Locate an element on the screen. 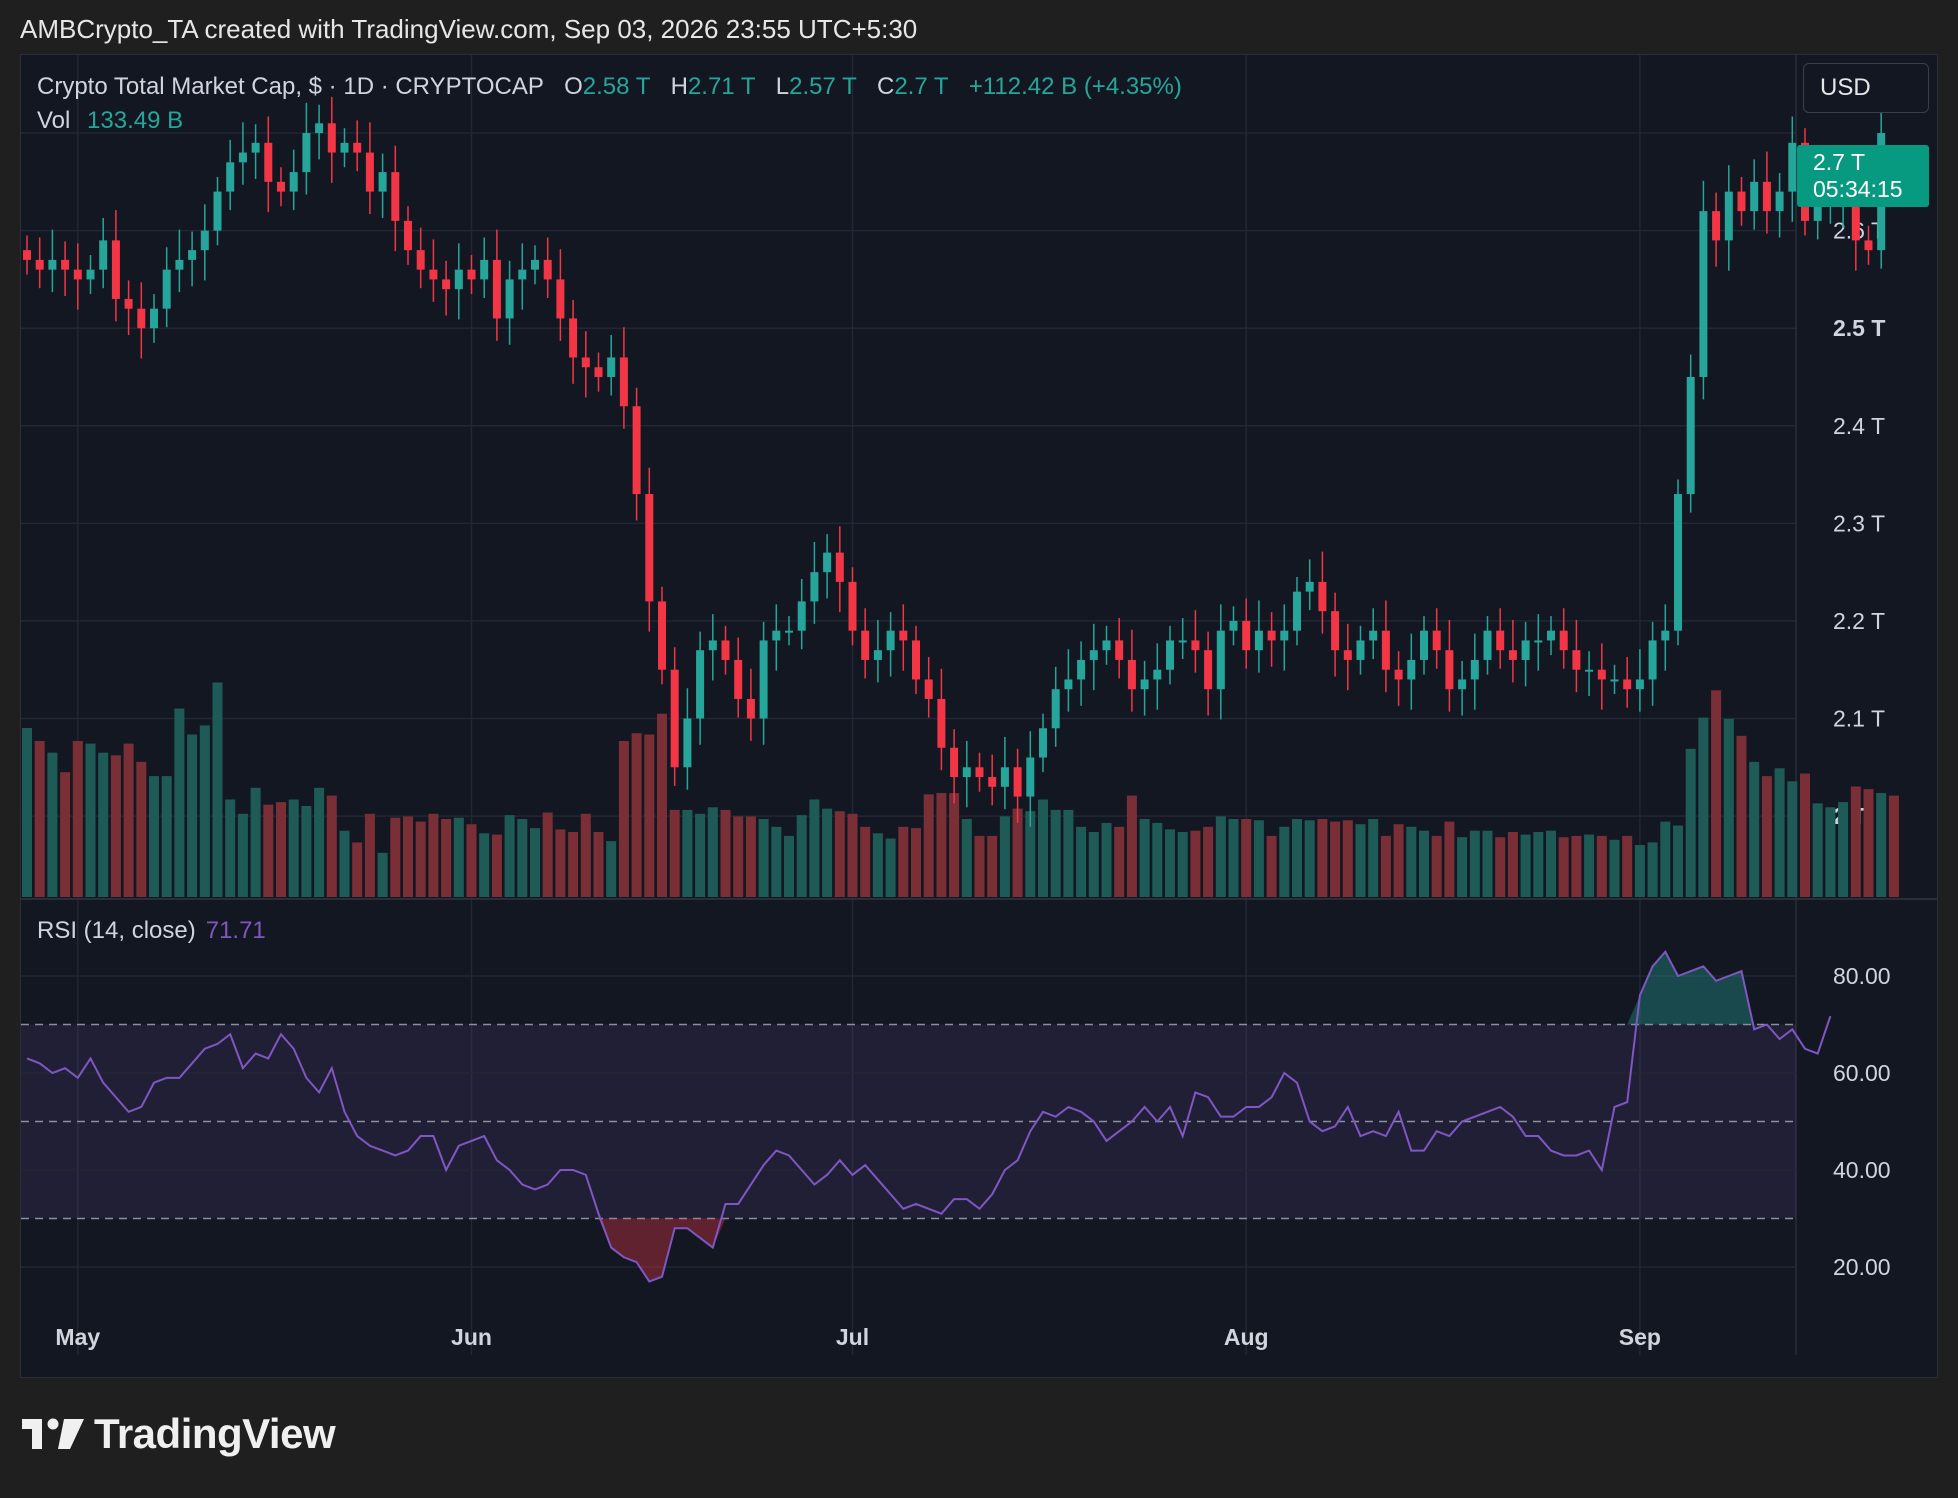  rsi-label: RSI (14, close) is located at coordinates (116, 930).